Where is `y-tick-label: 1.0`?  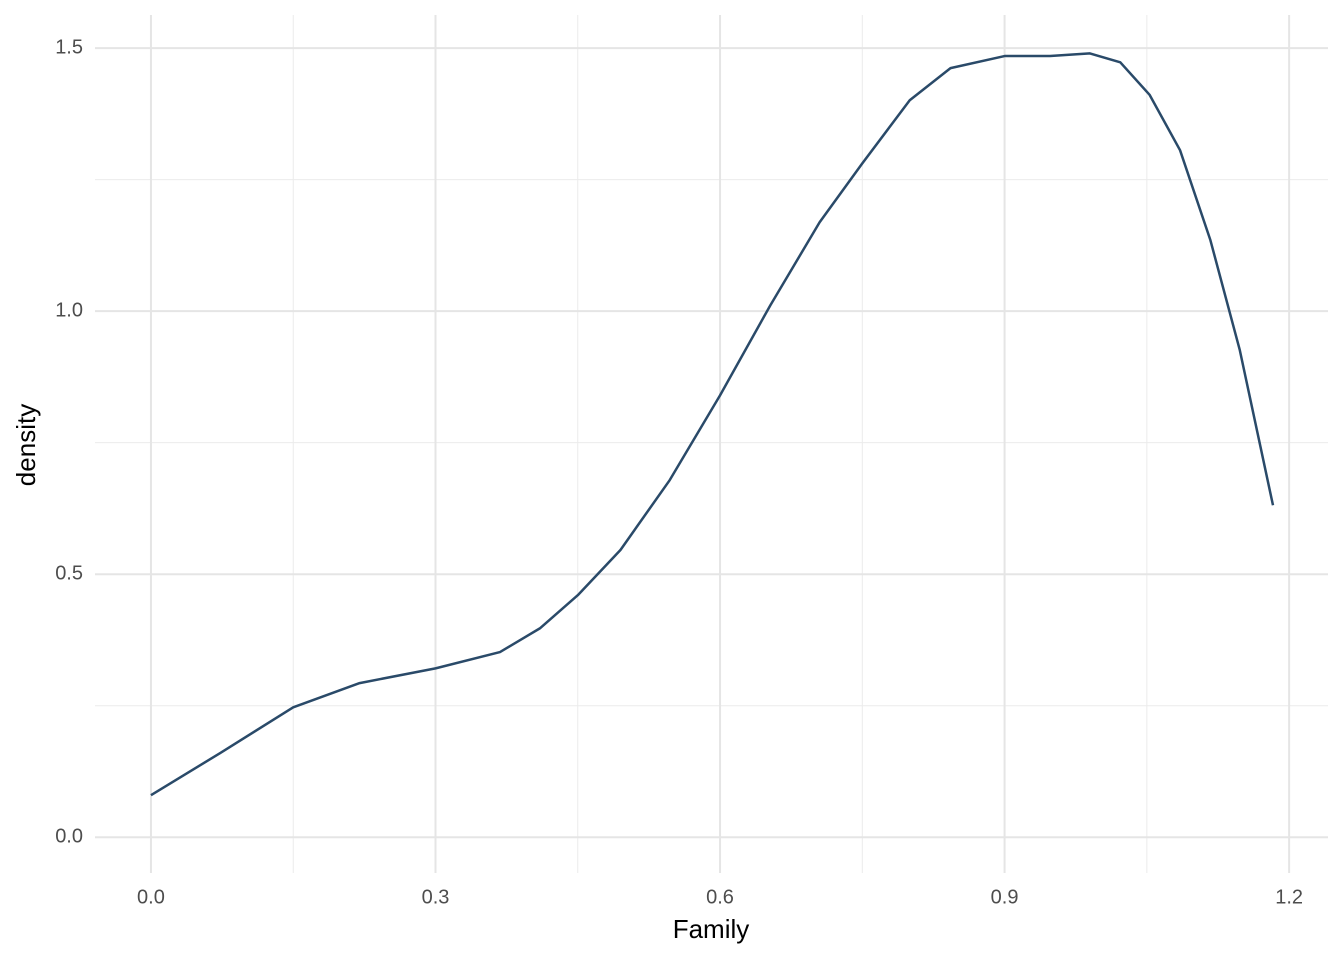
y-tick-label: 1.0 is located at coordinates (69, 310).